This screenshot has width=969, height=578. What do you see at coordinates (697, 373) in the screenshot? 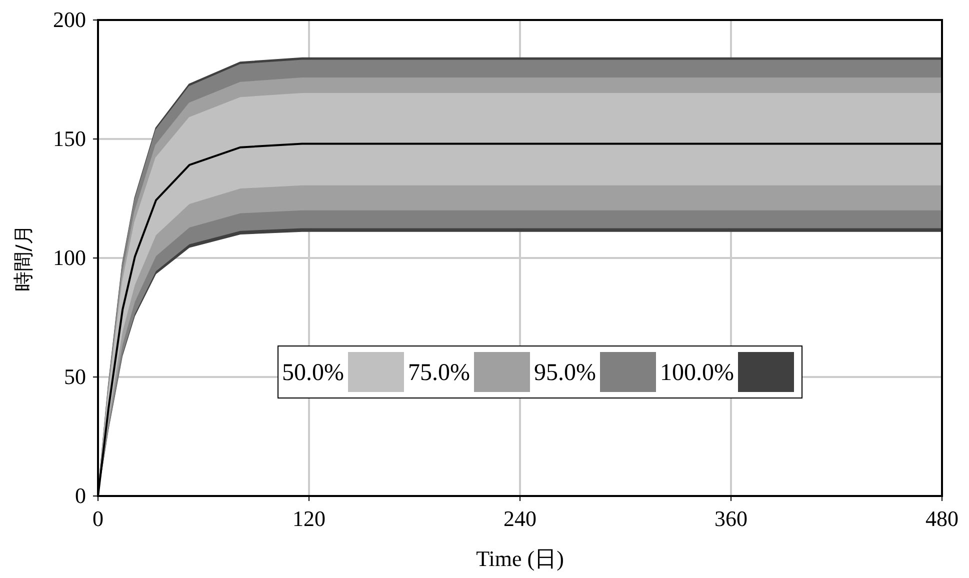
I see `legend-label: 100.0%` at bounding box center [697, 373].